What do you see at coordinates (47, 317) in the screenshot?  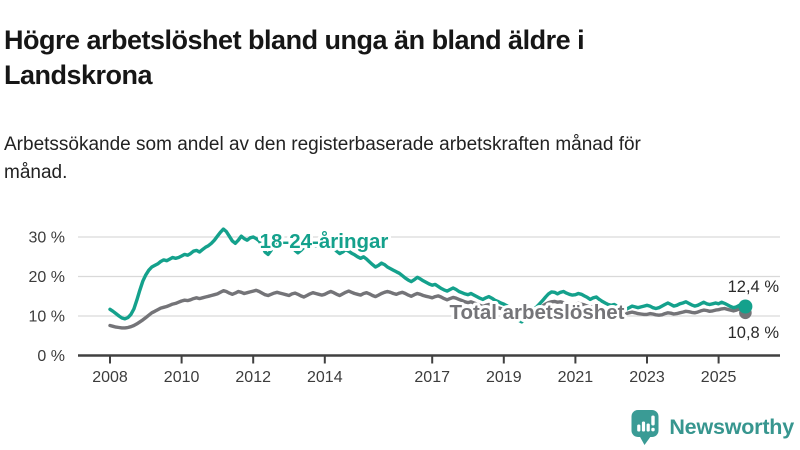 I see `y-tick-label-10: 10 %` at bounding box center [47, 317].